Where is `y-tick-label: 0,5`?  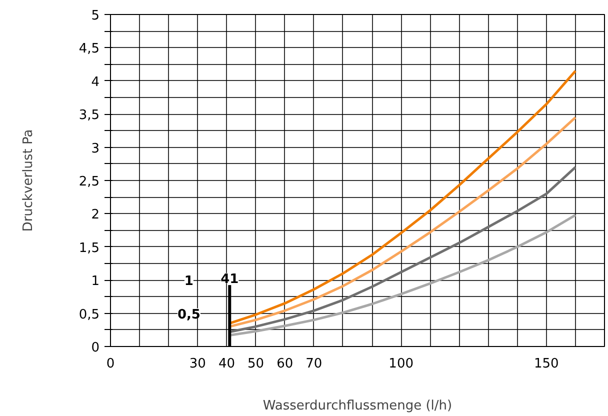
y-tick-label: 0,5 is located at coordinates (89, 314).